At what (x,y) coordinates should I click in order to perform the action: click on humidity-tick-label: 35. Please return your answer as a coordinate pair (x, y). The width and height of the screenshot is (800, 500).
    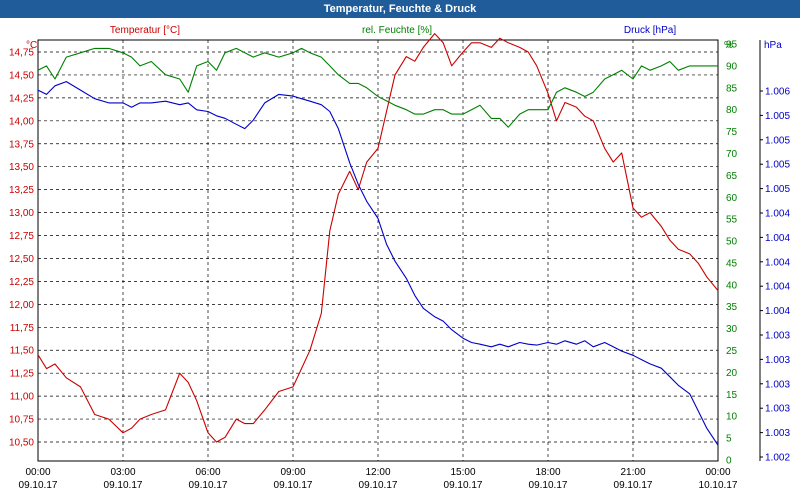
    Looking at the image, I should click on (732, 307).